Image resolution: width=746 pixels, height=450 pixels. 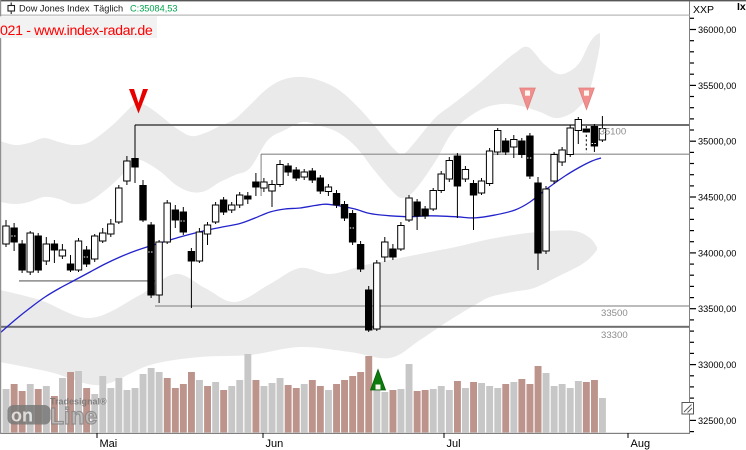 I want to click on svg-text: 34000,00, so click(x=717, y=253).